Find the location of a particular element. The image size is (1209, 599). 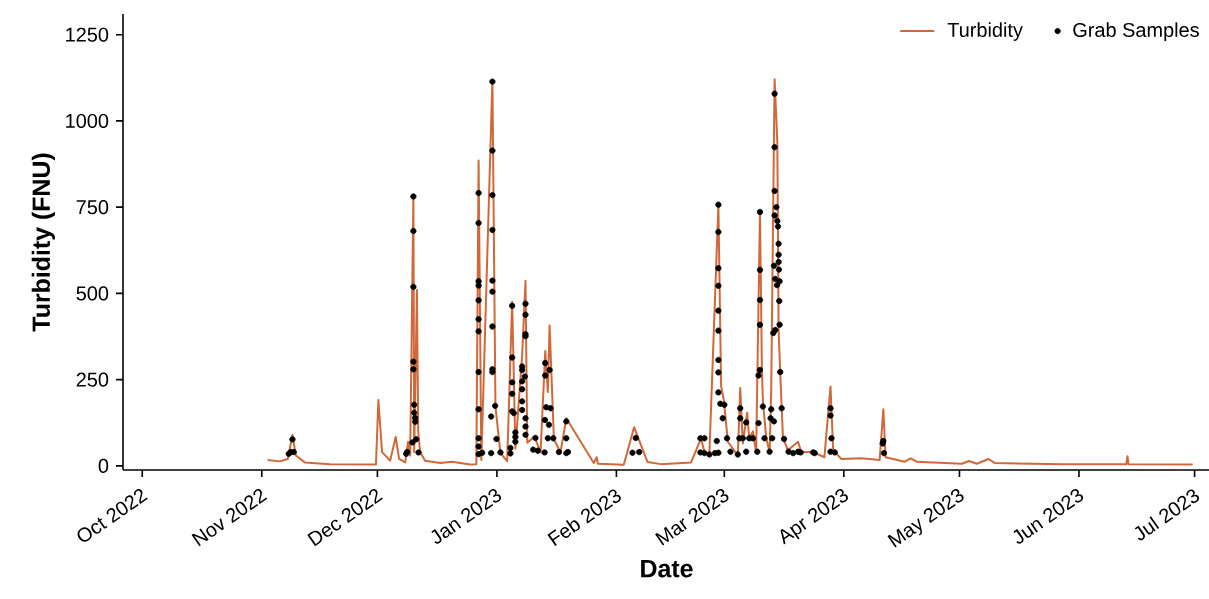

y-tick-label: 750 is located at coordinates (92, 207).